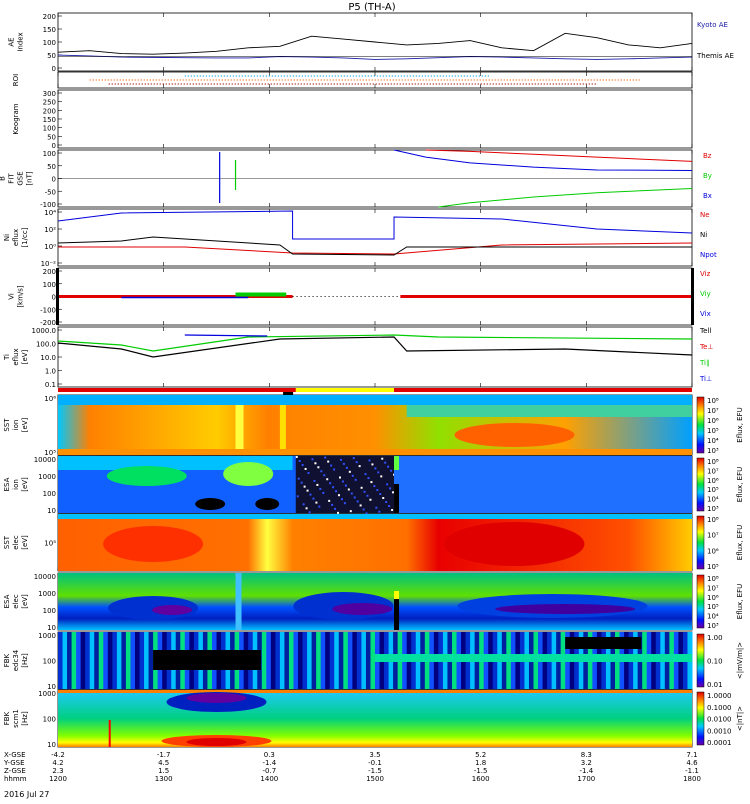 The height and width of the screenshot is (804, 750). I want to click on colorbar-tick-label: 10⁶, so click(713, 421).